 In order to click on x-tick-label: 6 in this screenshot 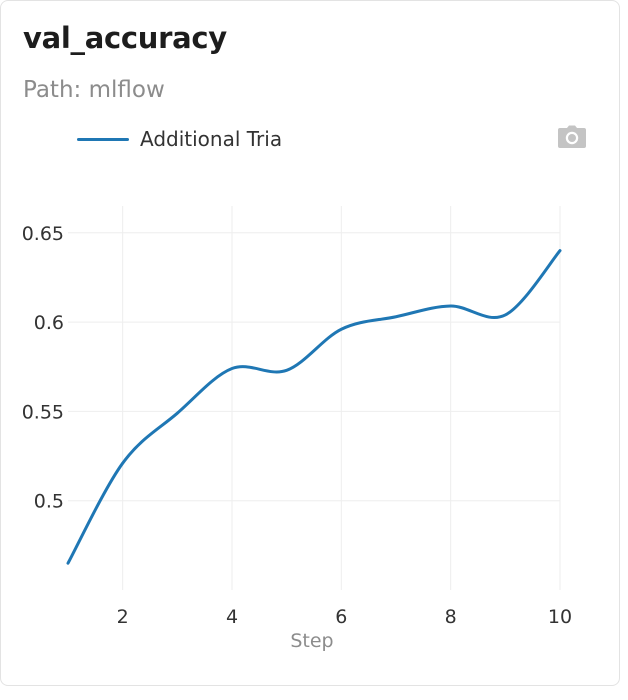, I will do `click(341, 617)`.